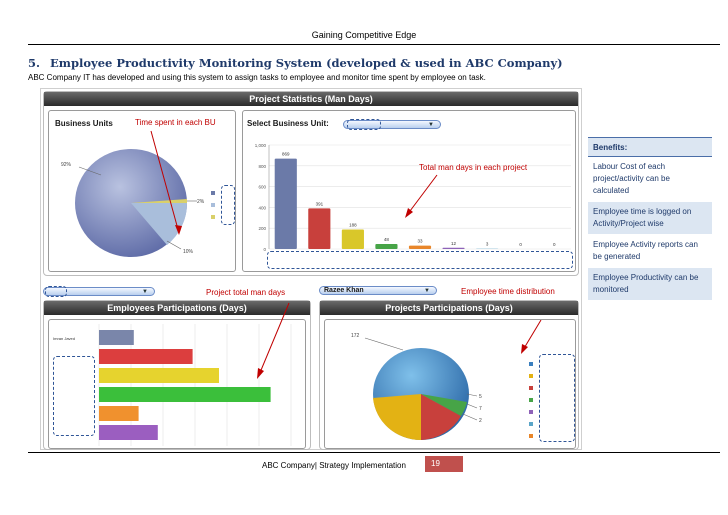 The image size is (728, 515). I want to click on pie-slice-yellow, so click(397, 417).